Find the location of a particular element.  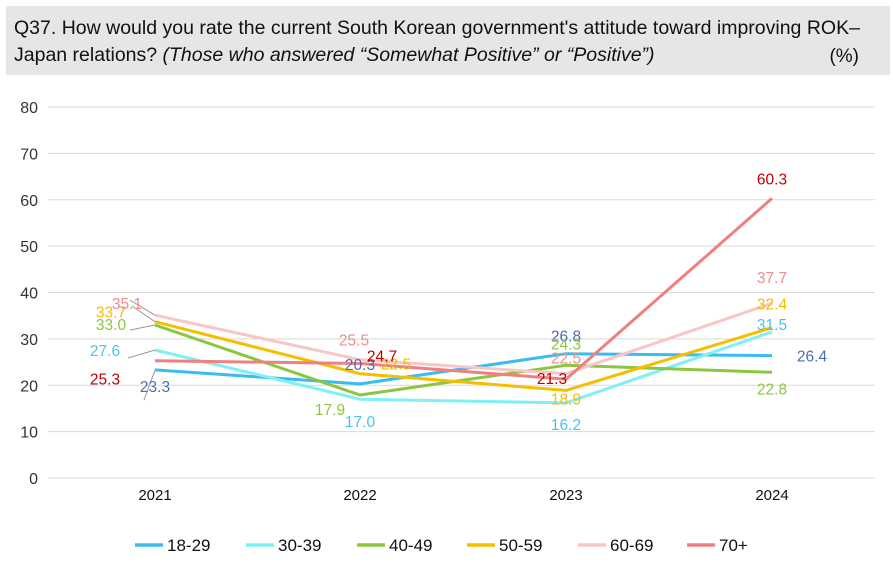

data-label: 18.9 is located at coordinates (566, 399).